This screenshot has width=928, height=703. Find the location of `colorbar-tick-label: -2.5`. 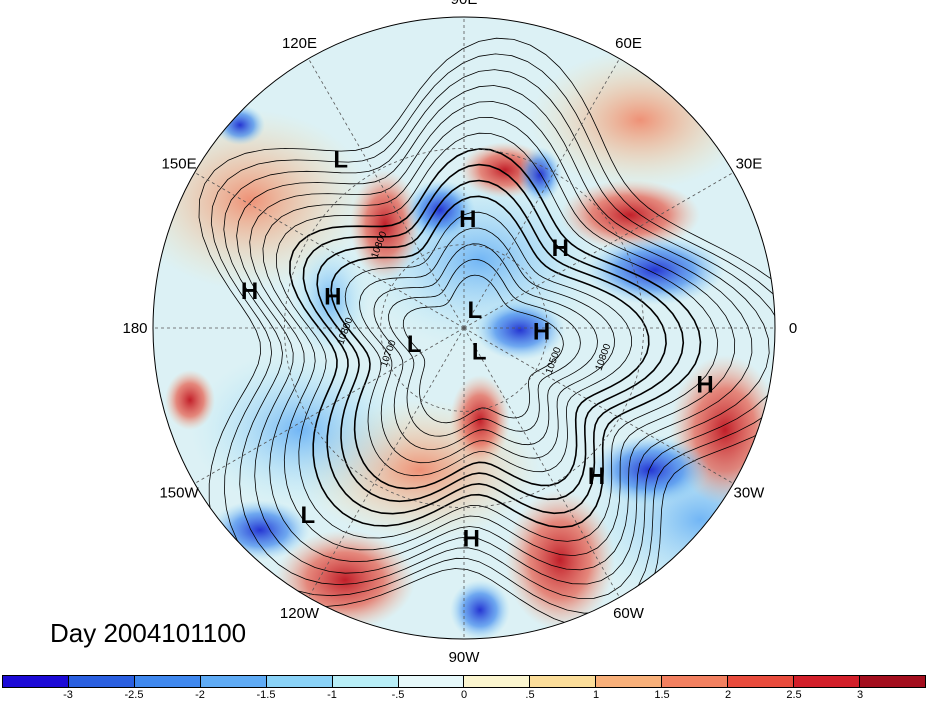

colorbar-tick-label: -2.5 is located at coordinates (134, 695).